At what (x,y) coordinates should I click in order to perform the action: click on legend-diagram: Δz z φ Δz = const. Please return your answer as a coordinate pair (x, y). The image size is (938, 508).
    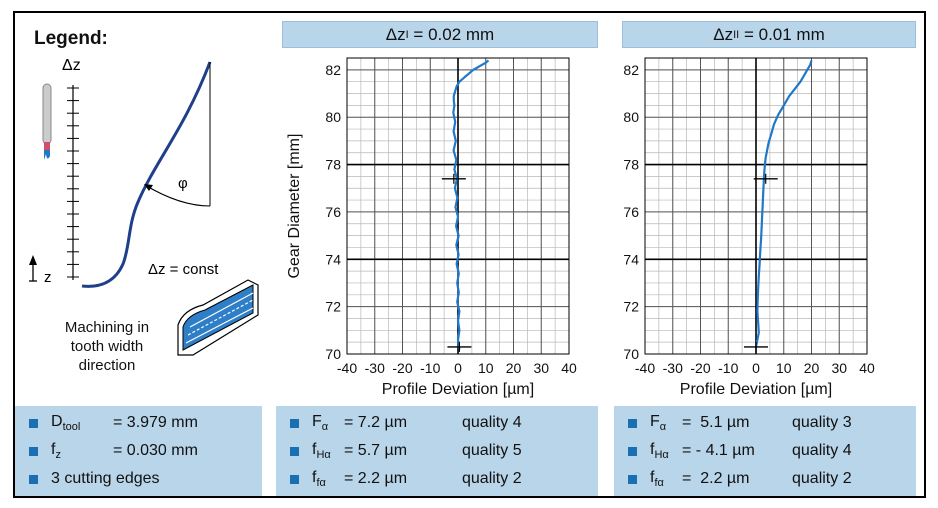
    Looking at the image, I should click on (144, 206).